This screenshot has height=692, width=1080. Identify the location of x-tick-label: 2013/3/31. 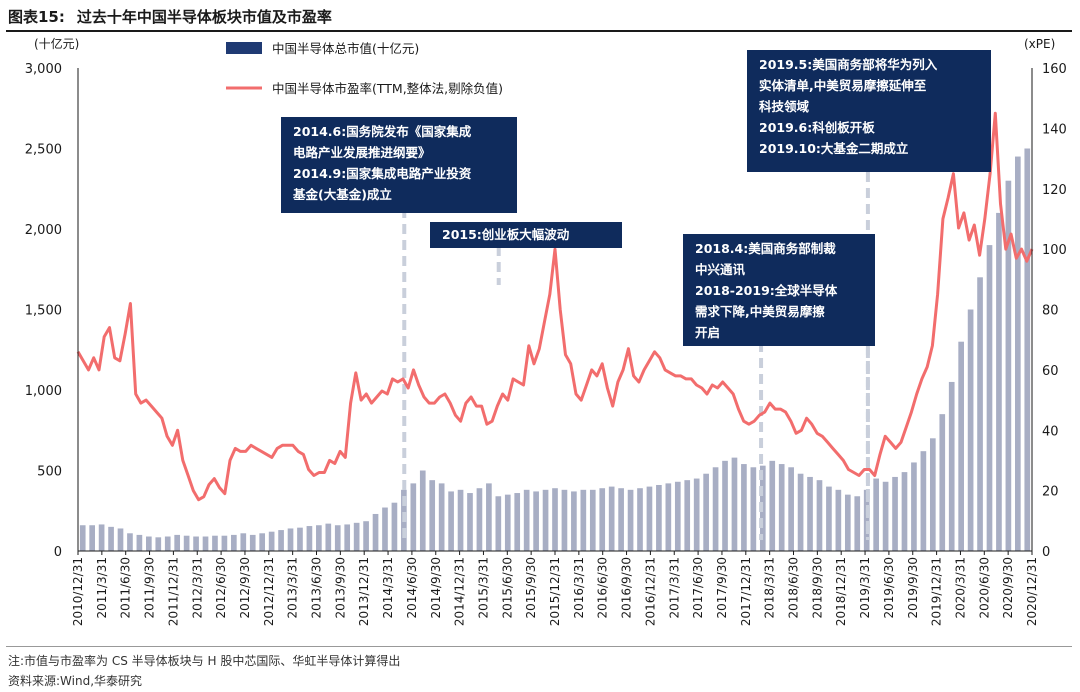
(293, 588).